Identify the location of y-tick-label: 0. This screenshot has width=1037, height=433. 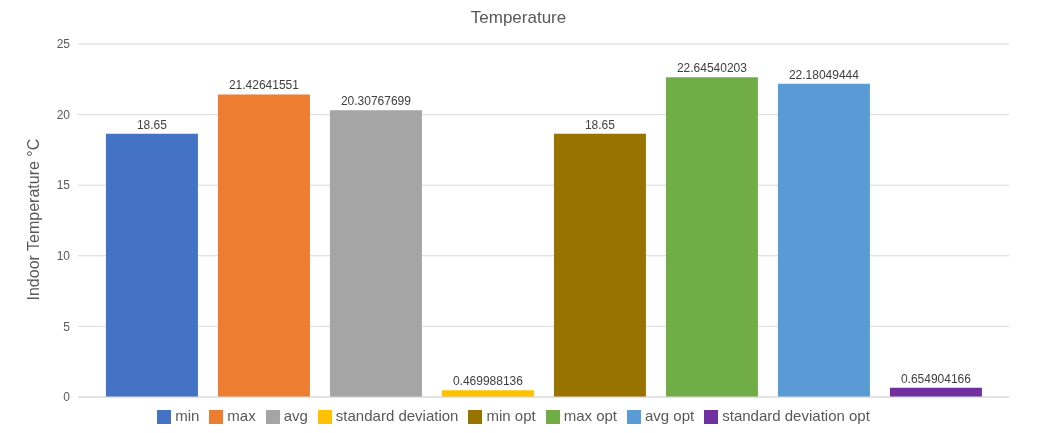
(67, 397).